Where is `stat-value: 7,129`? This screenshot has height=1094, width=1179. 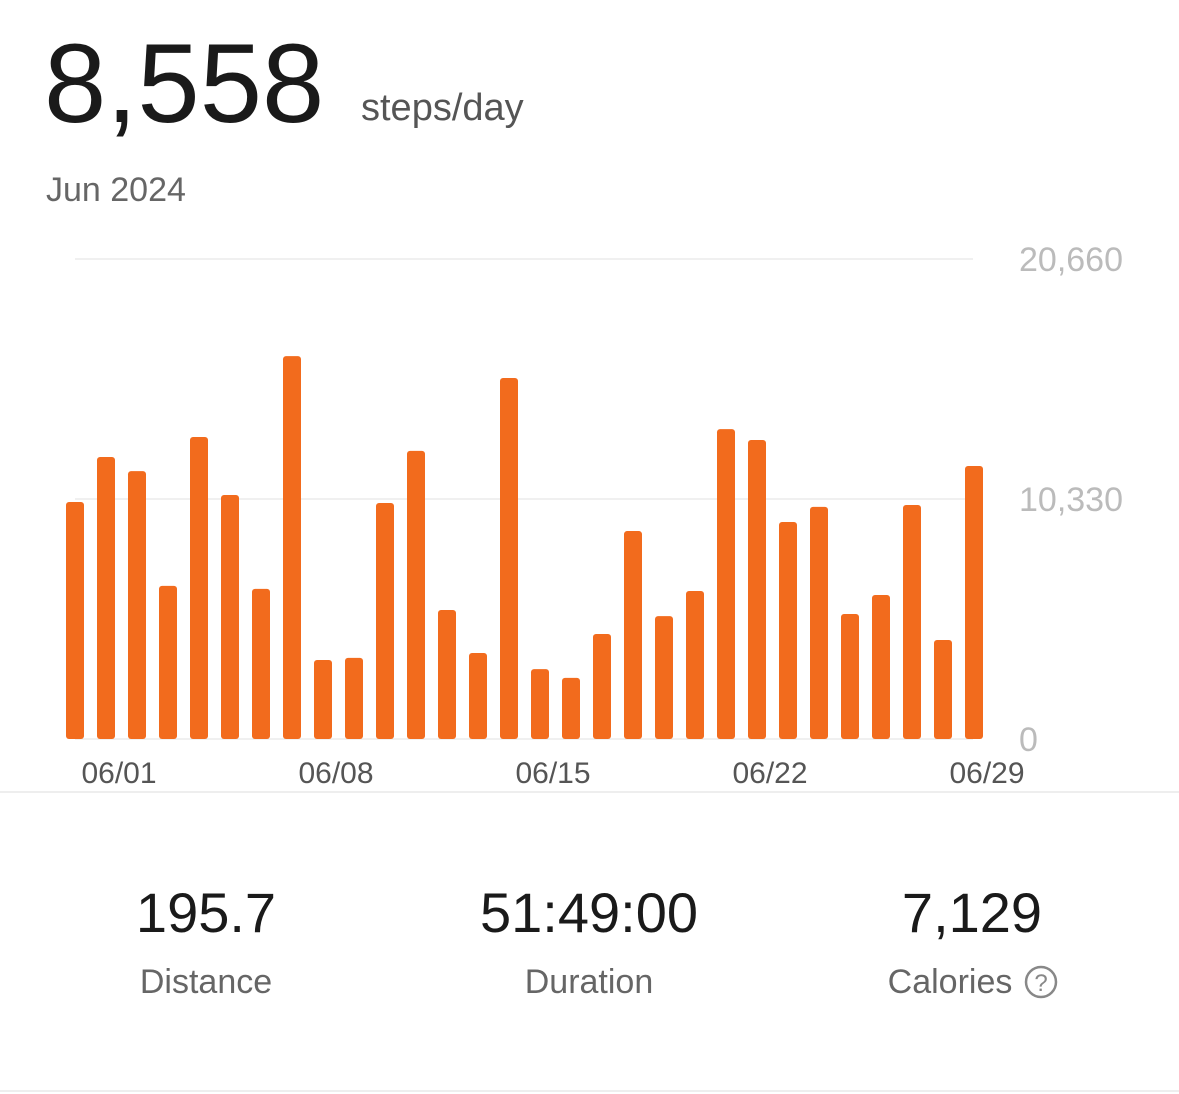
stat-value: 7,129 is located at coordinates (972, 912).